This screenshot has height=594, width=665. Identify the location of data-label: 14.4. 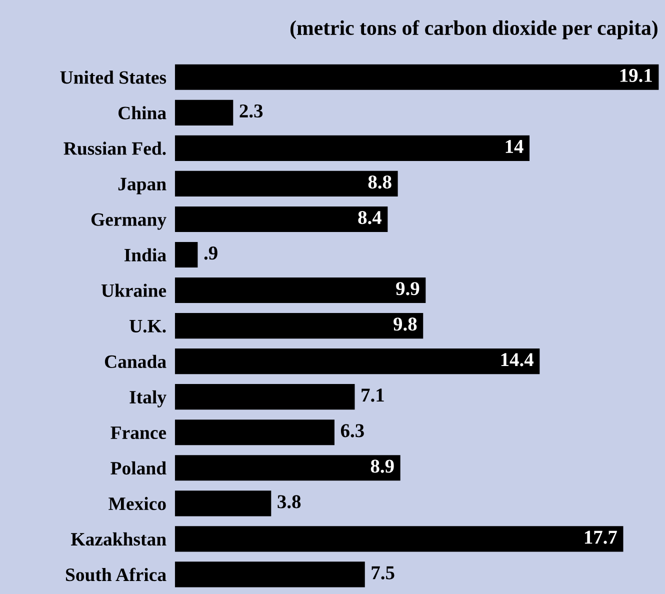
(517, 359).